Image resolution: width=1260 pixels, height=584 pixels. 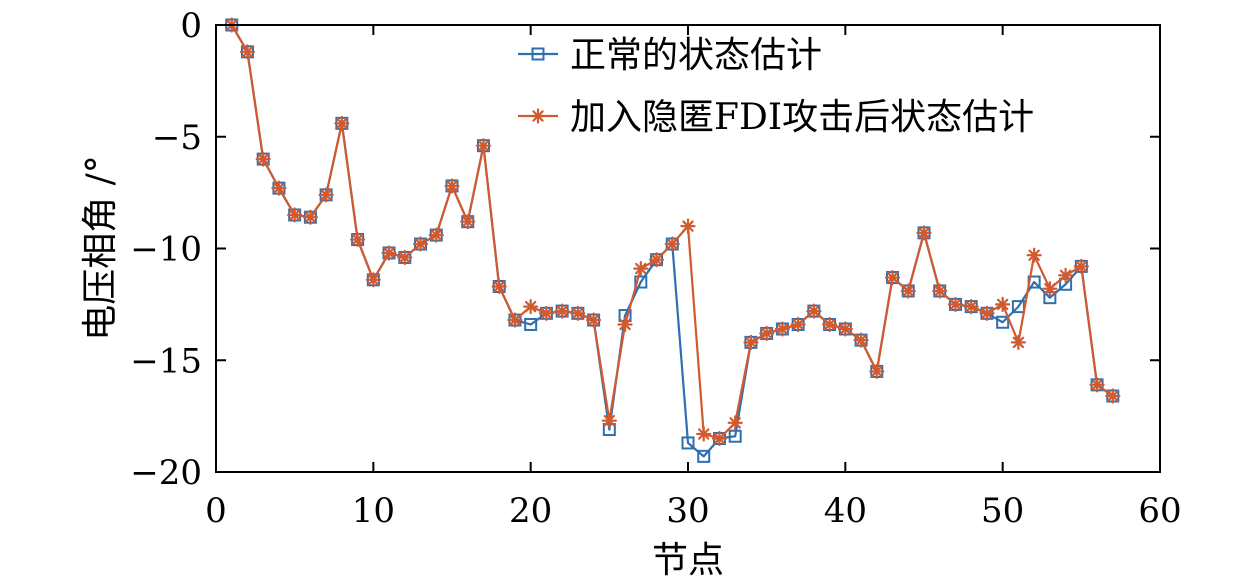 I want to click on x-axis-label: 节点, so click(x=688, y=560).